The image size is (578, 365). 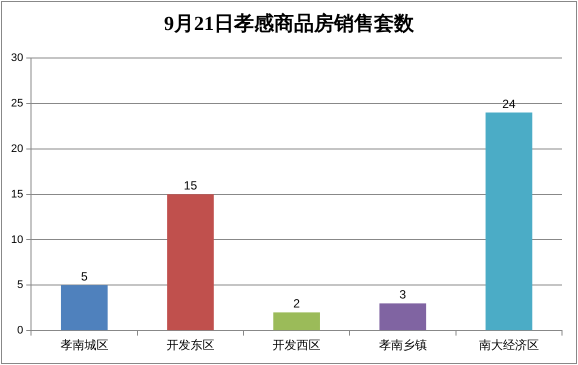 What do you see at coordinates (17, 103) in the screenshot?
I see `y-tick-label: 25` at bounding box center [17, 103].